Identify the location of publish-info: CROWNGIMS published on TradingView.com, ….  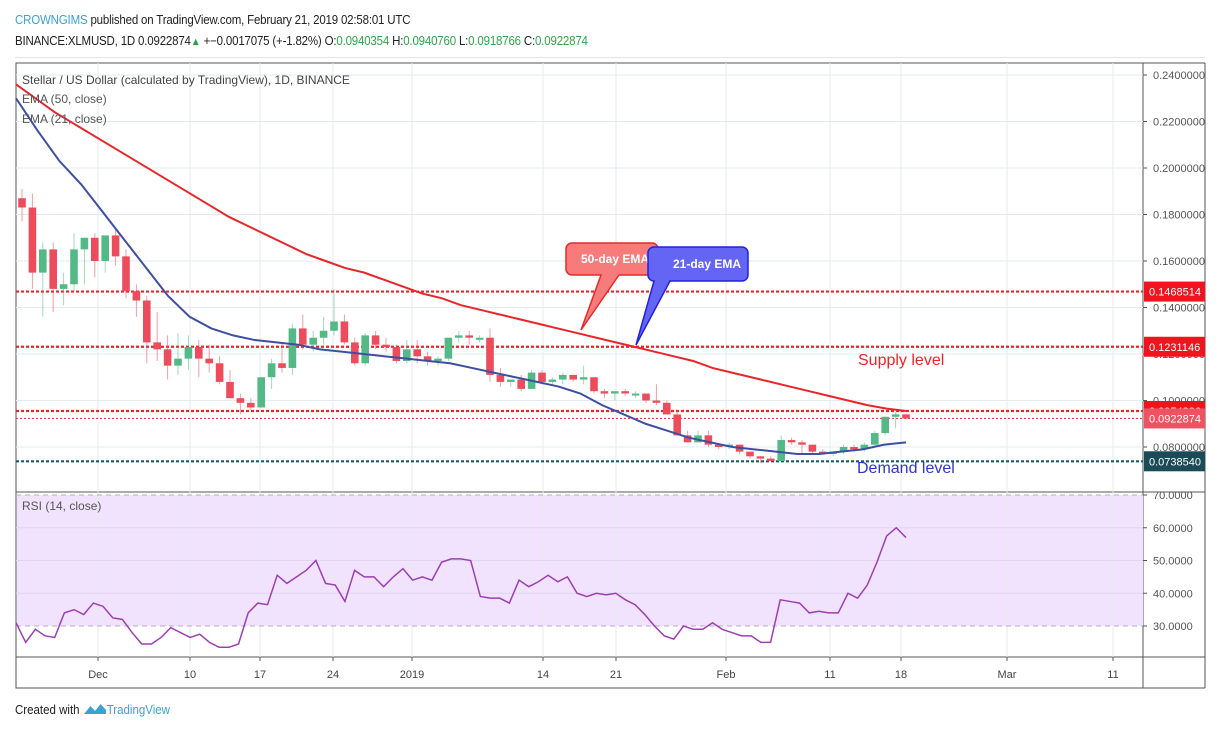
(213, 20).